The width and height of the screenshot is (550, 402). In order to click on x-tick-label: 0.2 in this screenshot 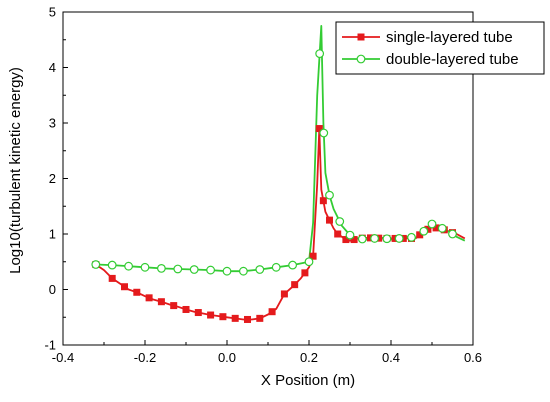, I will do `click(309, 357)`.